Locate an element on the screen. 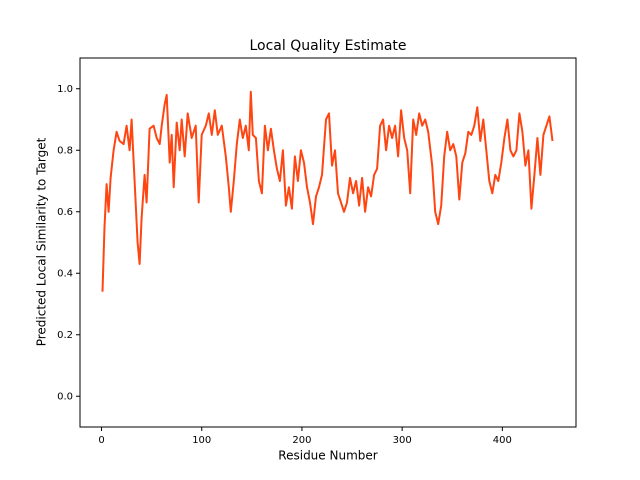  y-tick-label: 1.0 is located at coordinates (65, 89).